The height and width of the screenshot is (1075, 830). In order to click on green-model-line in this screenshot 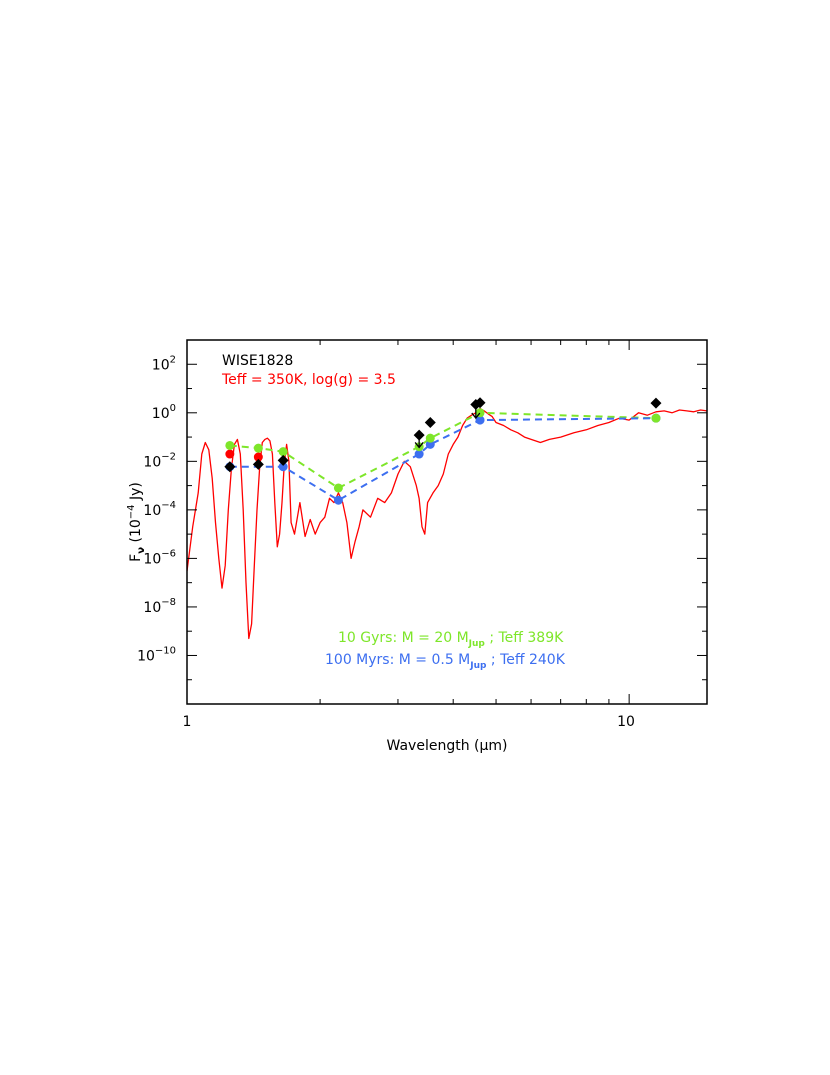, I will do `click(443, 450)`.